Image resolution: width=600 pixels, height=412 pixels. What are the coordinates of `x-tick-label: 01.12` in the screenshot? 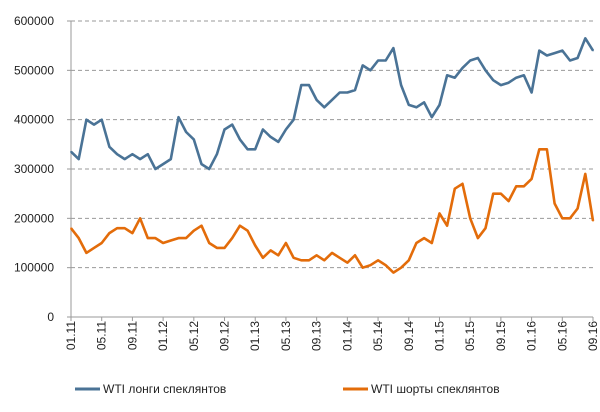 It's located at (163, 336).